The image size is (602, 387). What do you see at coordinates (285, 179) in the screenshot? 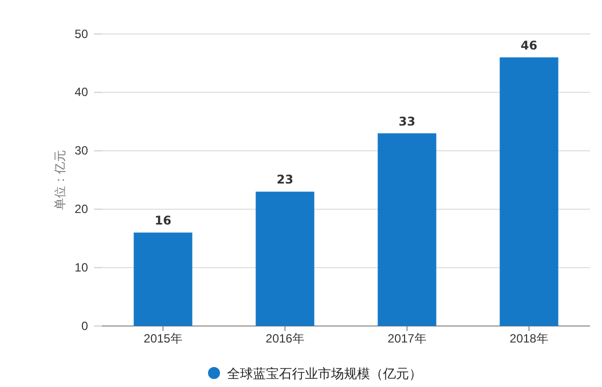
I see `data-label: 23` at bounding box center [285, 179].